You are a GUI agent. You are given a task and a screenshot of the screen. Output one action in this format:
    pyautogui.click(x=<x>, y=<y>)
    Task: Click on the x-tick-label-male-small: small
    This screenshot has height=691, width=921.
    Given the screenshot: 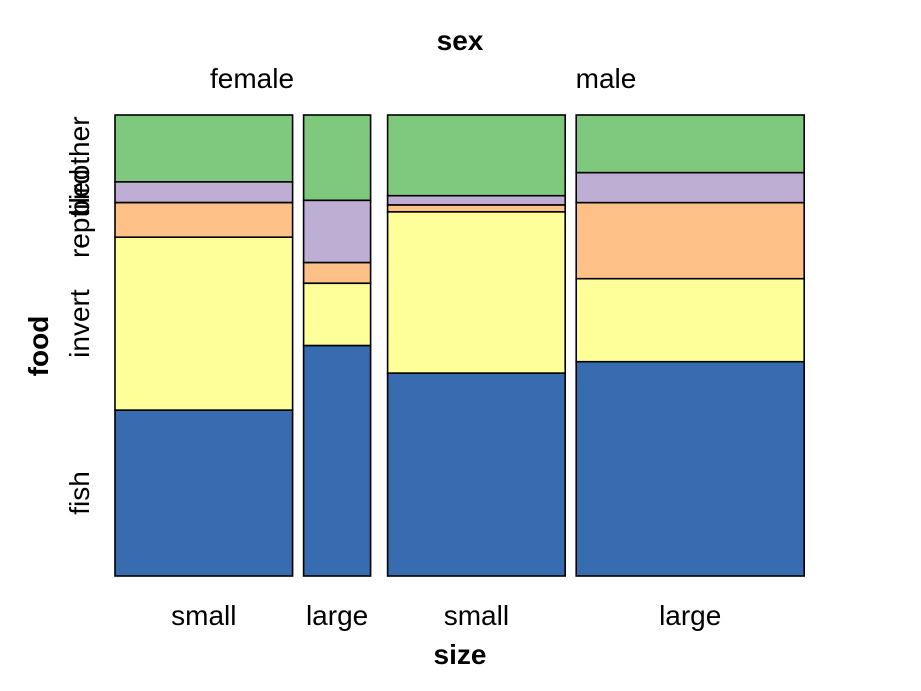 What is the action you would take?
    pyautogui.click(x=476, y=615)
    